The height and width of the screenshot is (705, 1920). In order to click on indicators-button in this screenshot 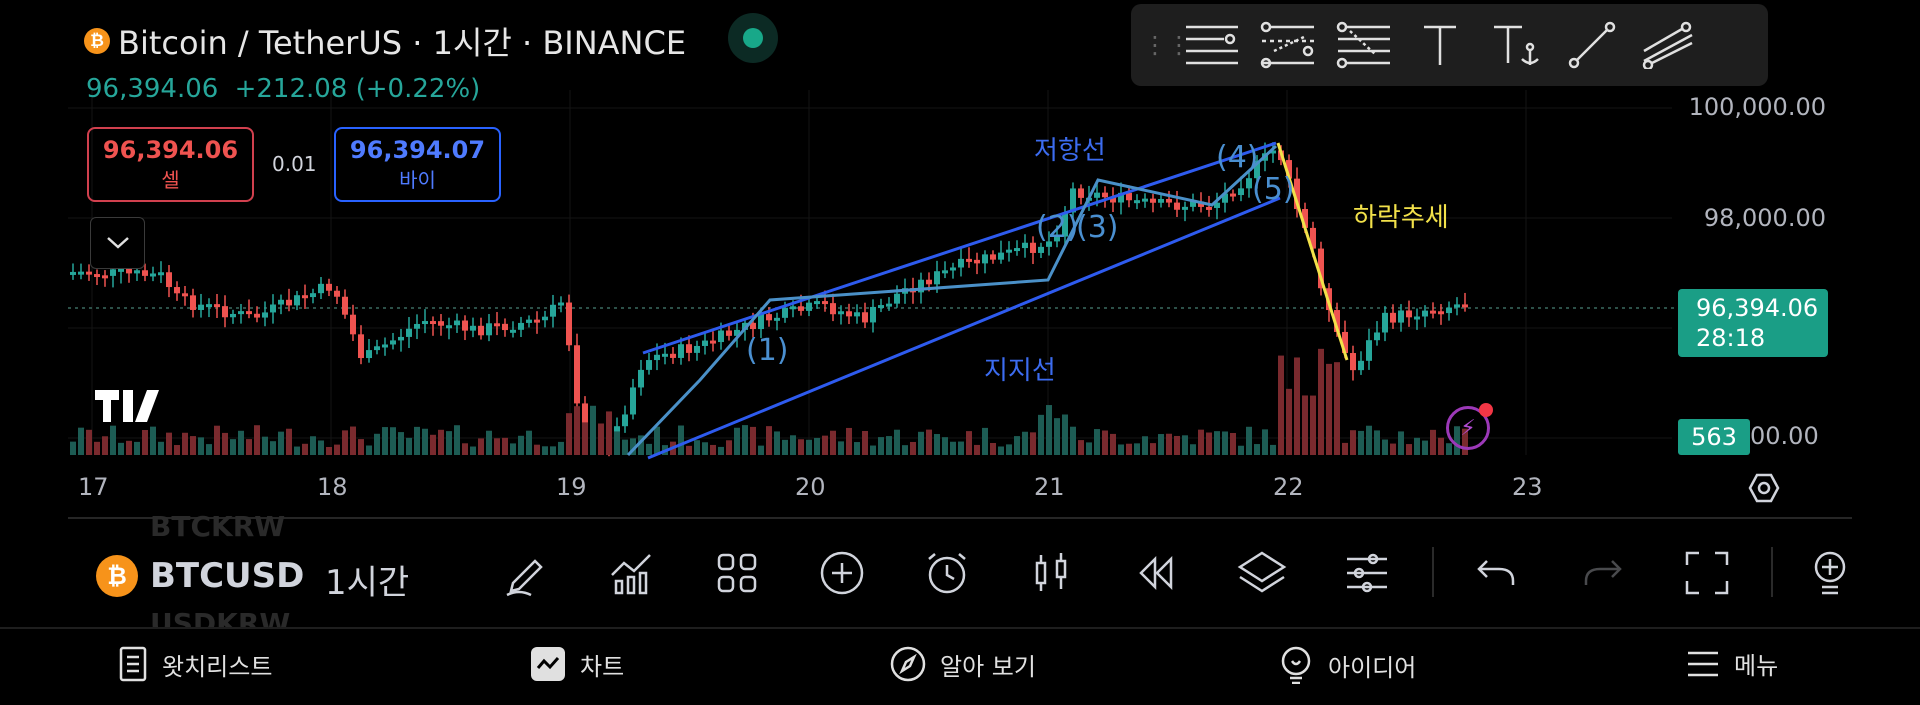, I will do `click(632, 573)`.